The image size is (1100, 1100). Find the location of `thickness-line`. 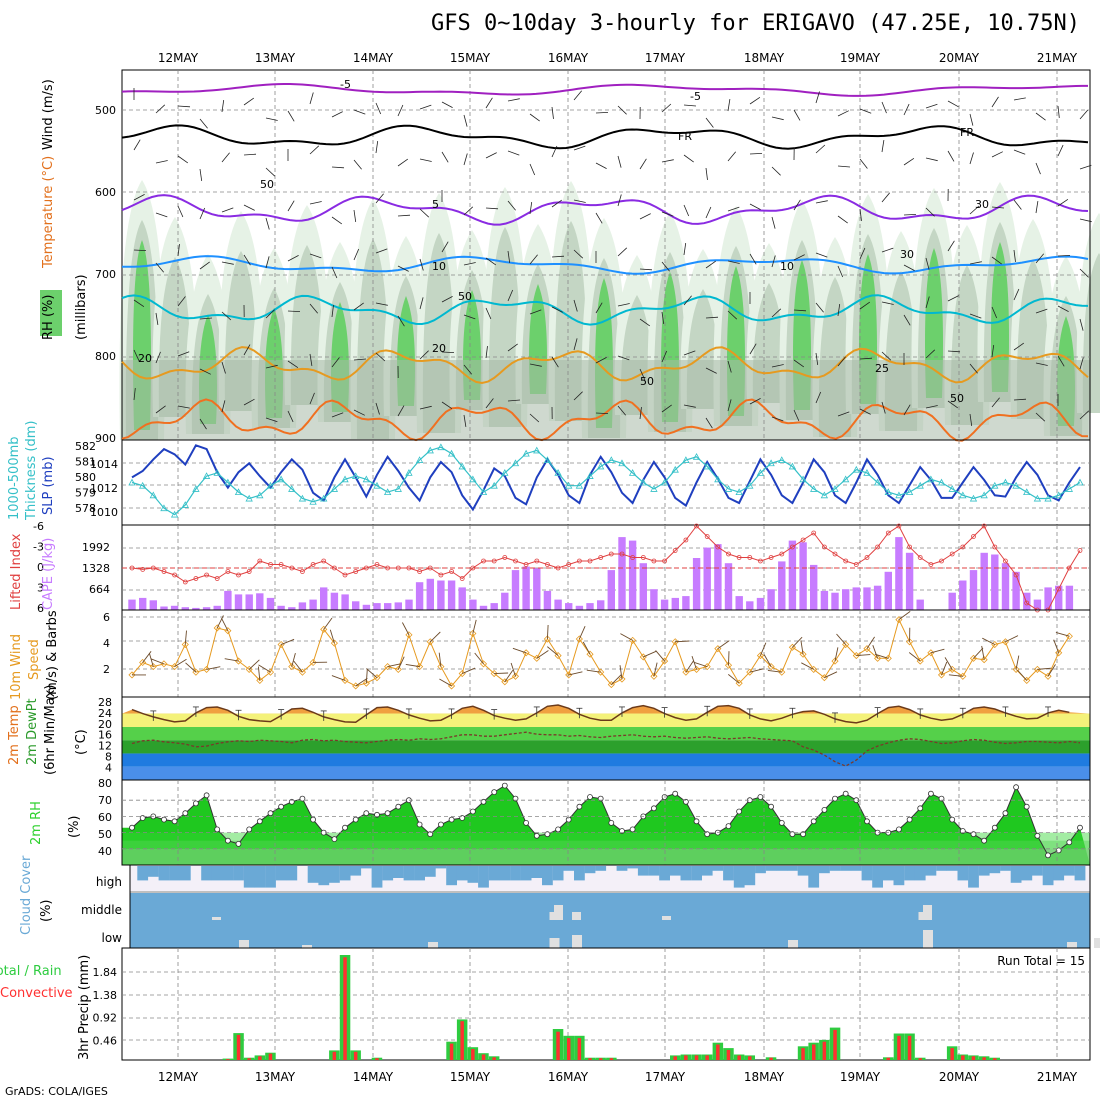

thickness-line is located at coordinates (606, 481).